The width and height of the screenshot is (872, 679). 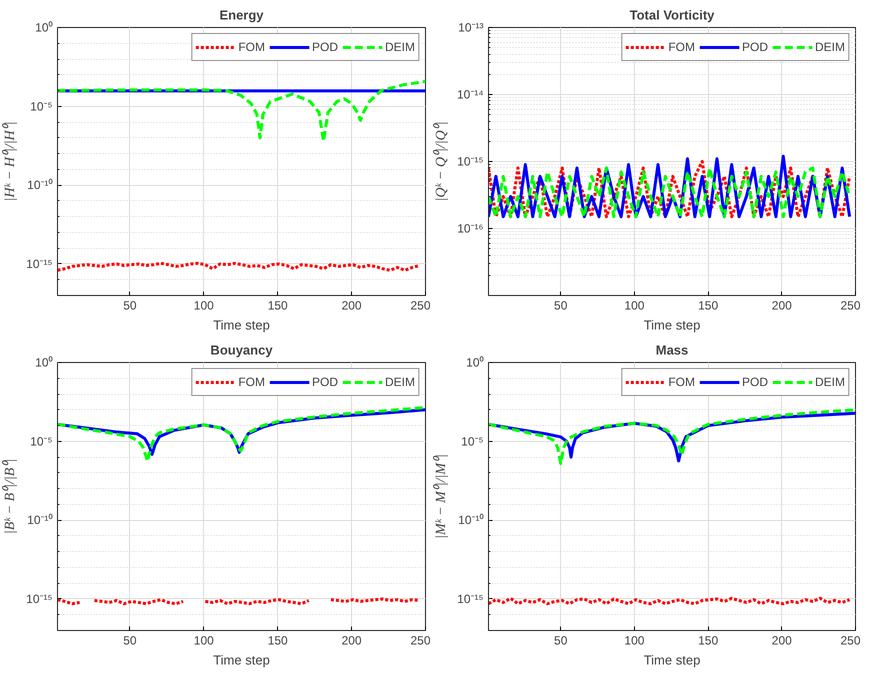 What do you see at coordinates (441, 162) in the screenshot?
I see `y-axis-title: |Qᵏ − Q⁰|/|Q⁰|` at bounding box center [441, 162].